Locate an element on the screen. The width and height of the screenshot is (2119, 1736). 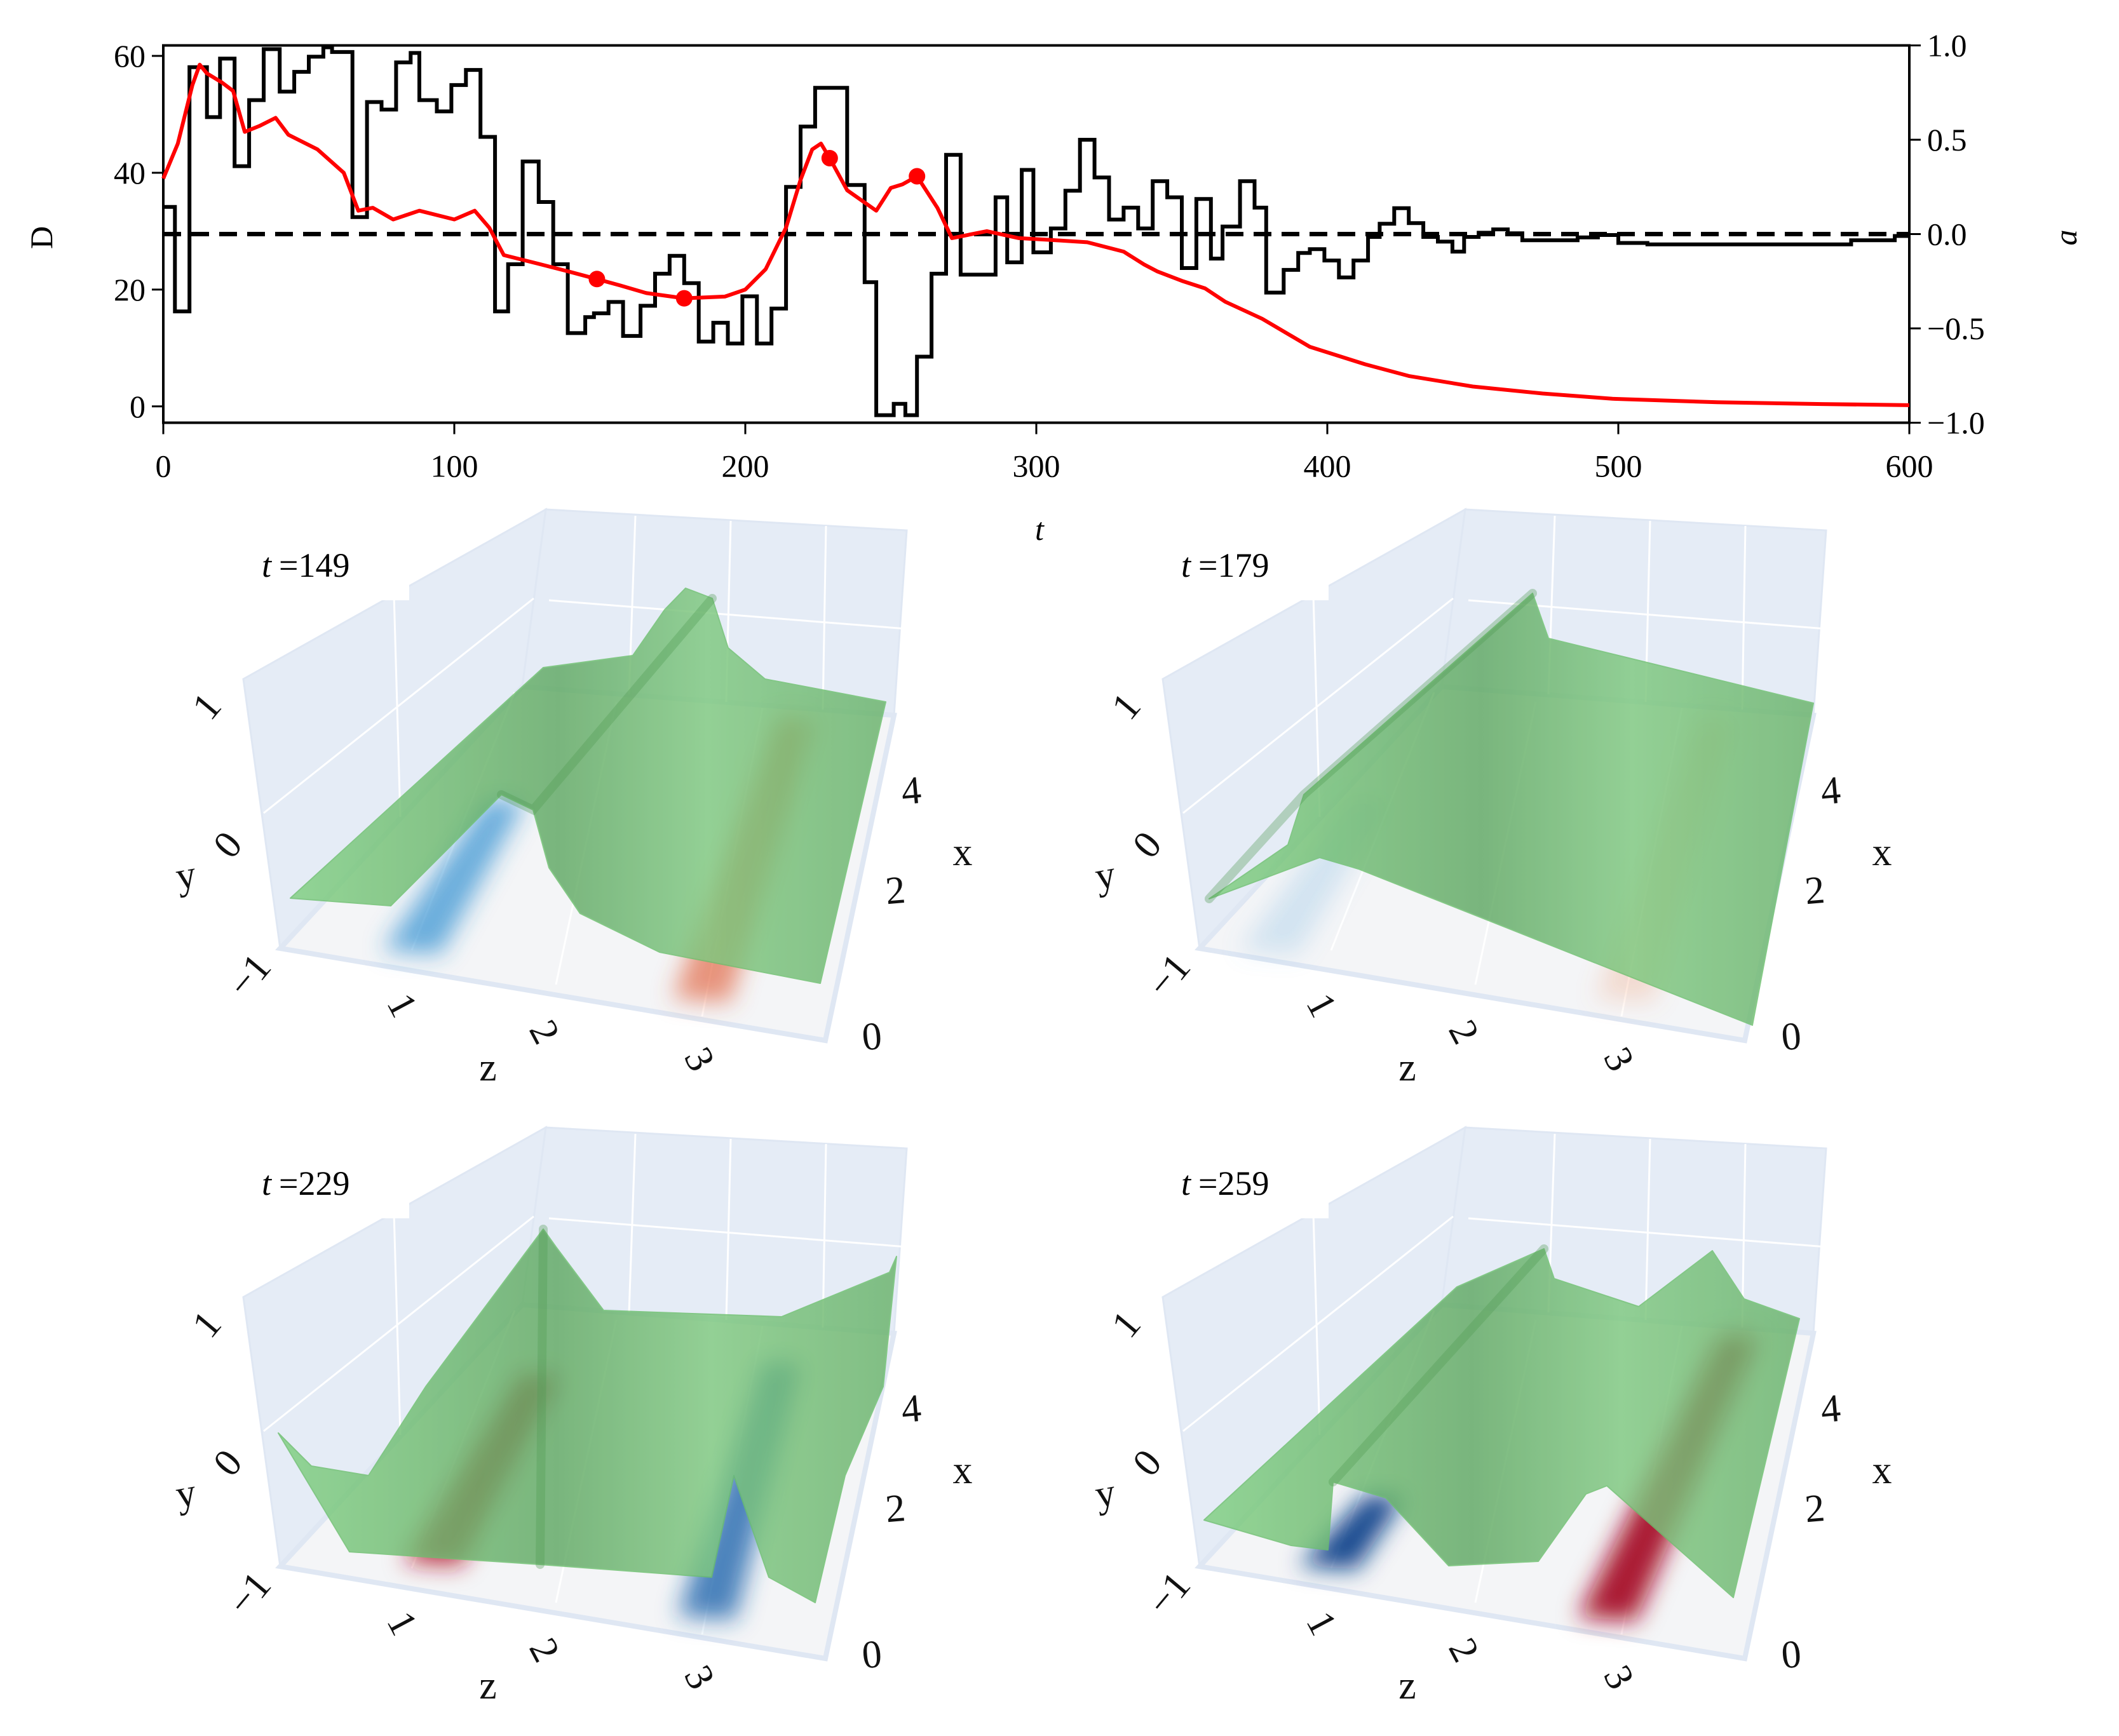
surface-panel-4: t =259 1 0 −1 y 1 2 3 z 0 2 4 x is located at coordinates (1491, 1421).